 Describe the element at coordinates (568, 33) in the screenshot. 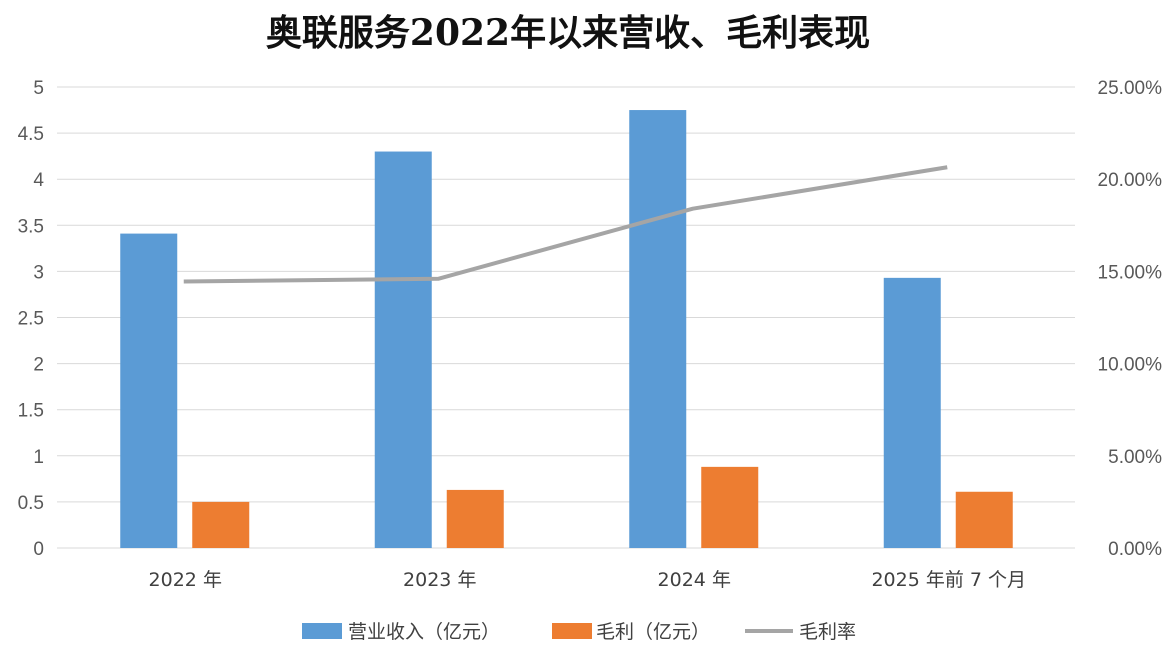

I see `chart-title: 奥联服务2022年以来营收、毛利表现` at that location.